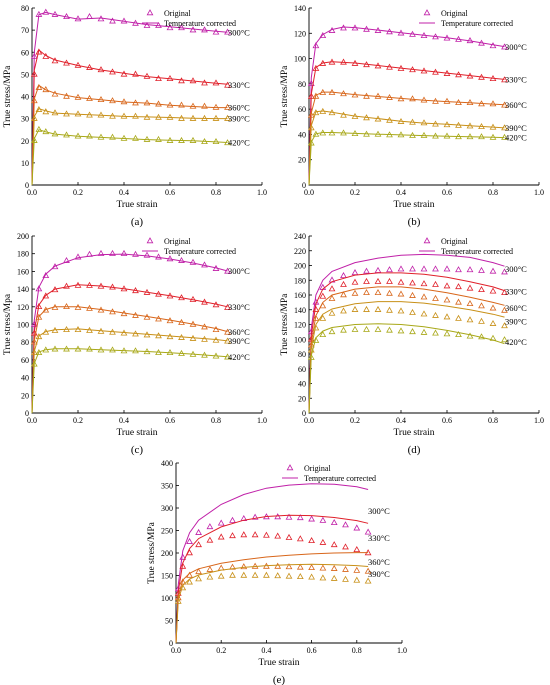 This screenshot has width=550, height=685. Describe the element at coordinates (239, 32) in the screenshot. I see `temperature-label: 300°C` at that location.